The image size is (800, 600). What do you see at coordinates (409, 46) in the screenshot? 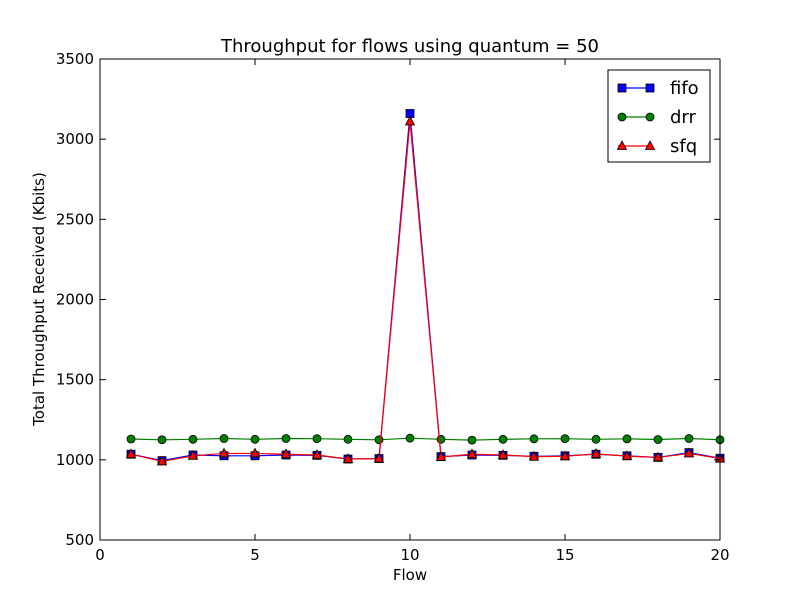
I see `chart-title: Throughput for flows using quantum = 50` at bounding box center [409, 46].